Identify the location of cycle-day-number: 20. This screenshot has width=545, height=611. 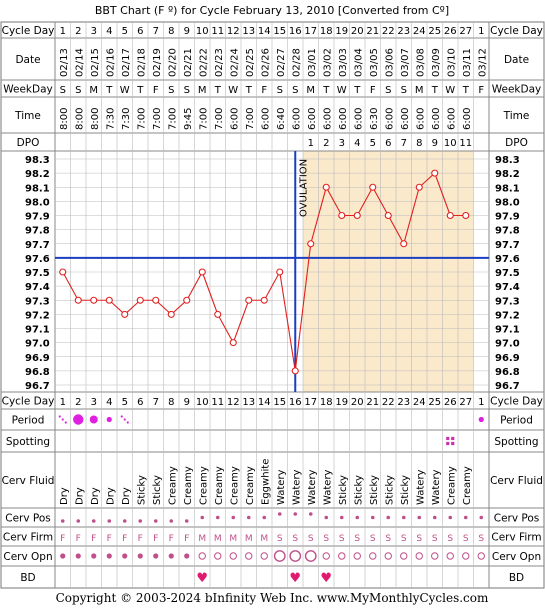
(357, 31).